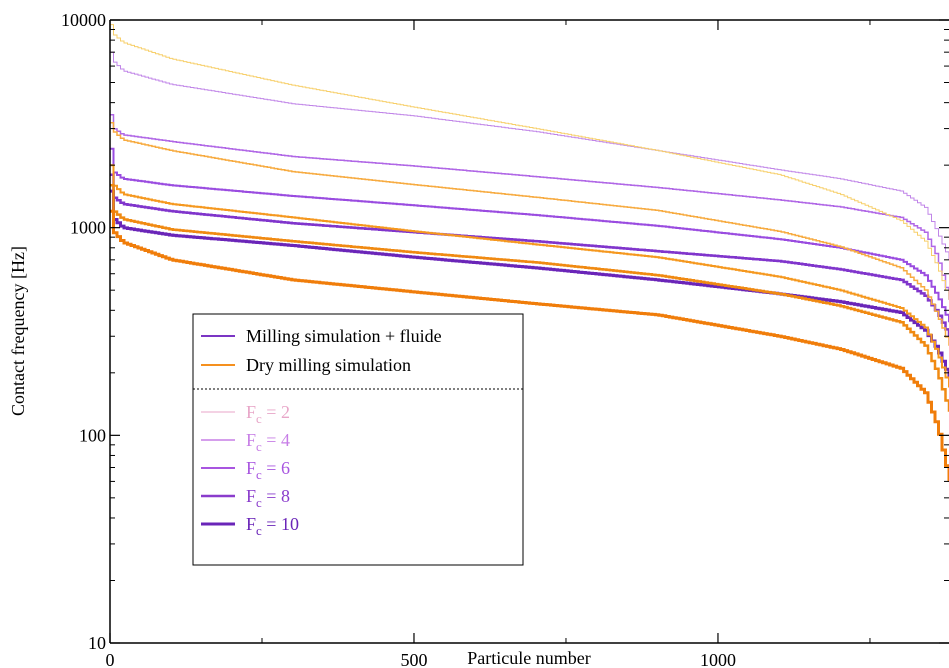 The image size is (949, 668). I want to click on x-tick-label: 500, so click(413, 659).